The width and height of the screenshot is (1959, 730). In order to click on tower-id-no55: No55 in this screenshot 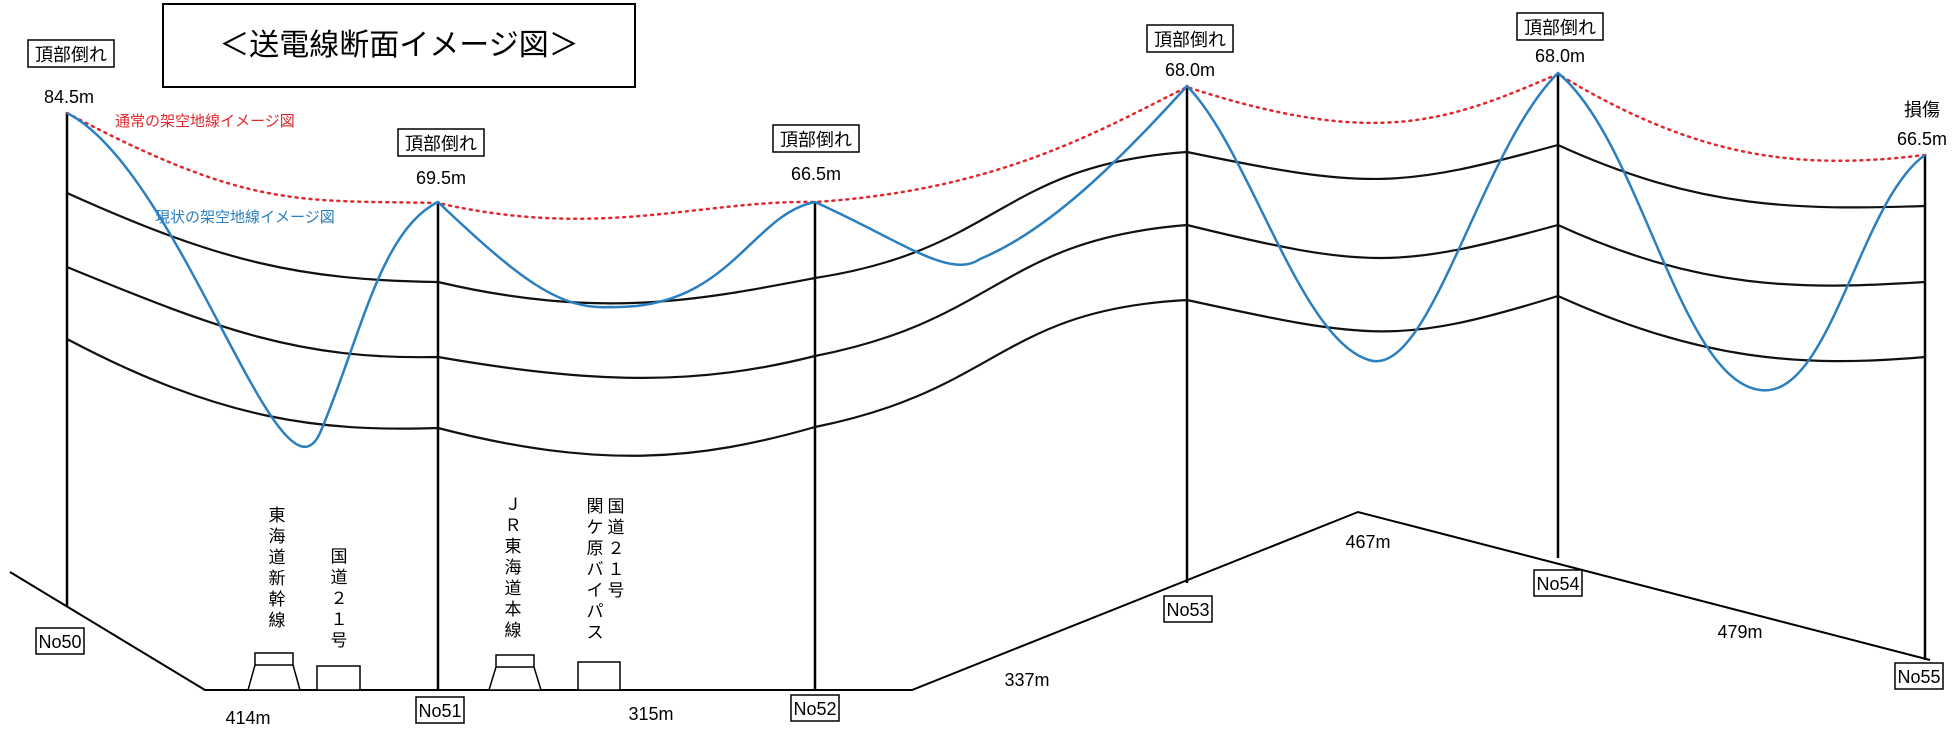, I will do `click(1918, 677)`.